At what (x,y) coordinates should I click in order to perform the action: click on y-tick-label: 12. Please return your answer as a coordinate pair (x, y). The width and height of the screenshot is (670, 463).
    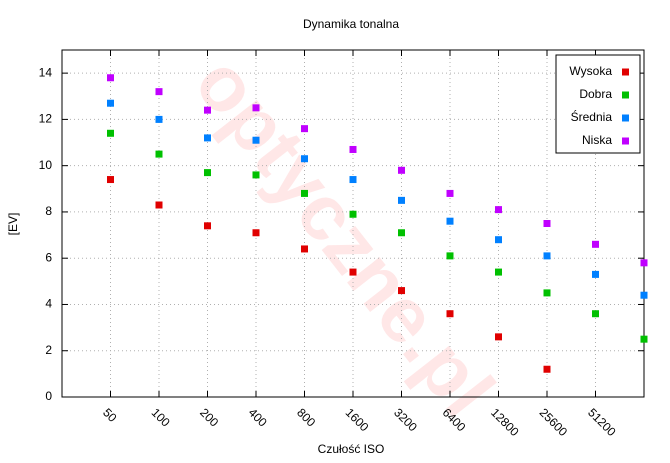
    Looking at the image, I should click on (46, 119).